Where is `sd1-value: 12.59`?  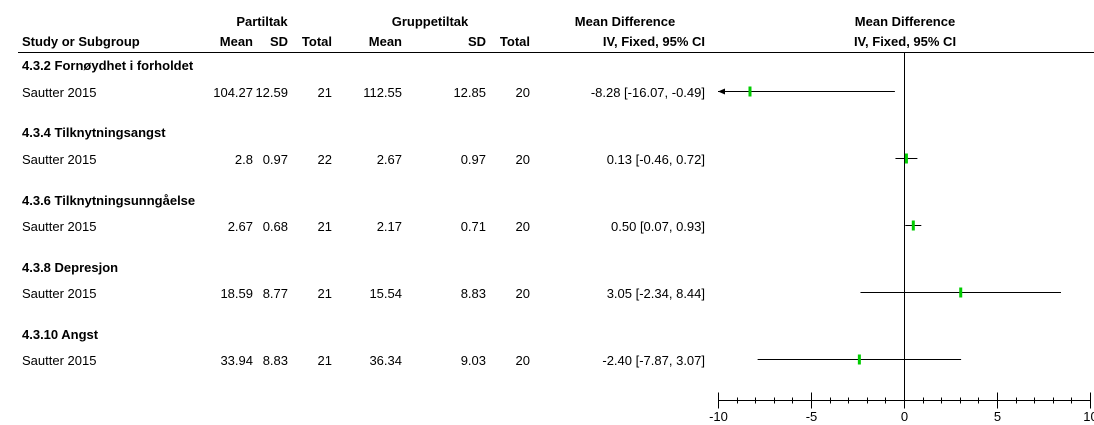 sd1-value: 12.59 is located at coordinates (271, 92).